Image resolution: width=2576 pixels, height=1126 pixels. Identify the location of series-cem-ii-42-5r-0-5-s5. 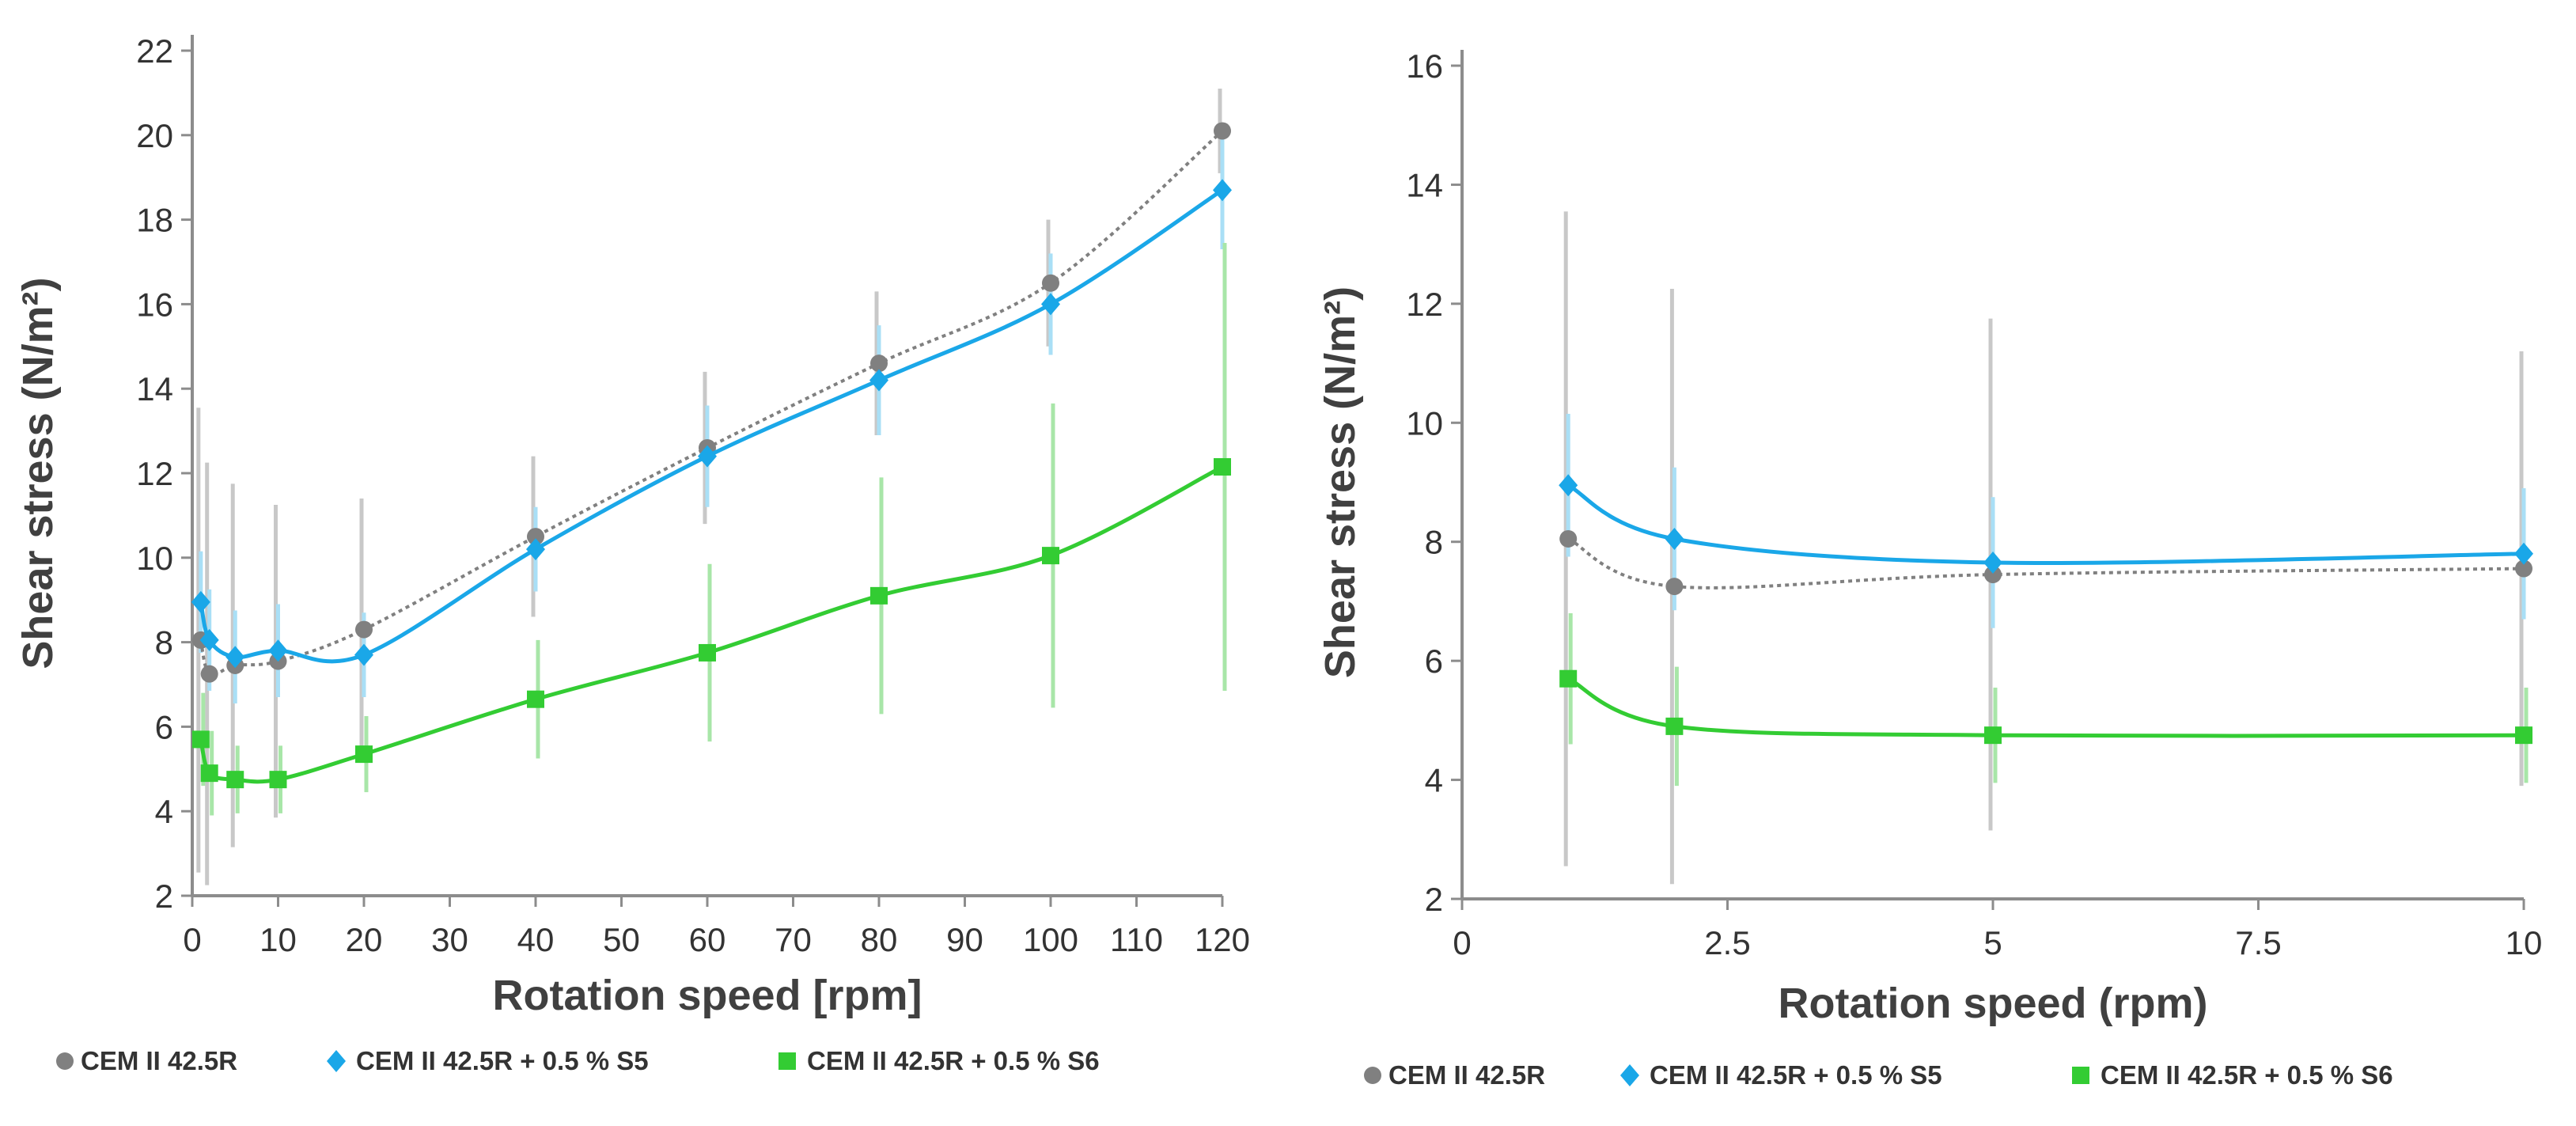
(2046, 524).